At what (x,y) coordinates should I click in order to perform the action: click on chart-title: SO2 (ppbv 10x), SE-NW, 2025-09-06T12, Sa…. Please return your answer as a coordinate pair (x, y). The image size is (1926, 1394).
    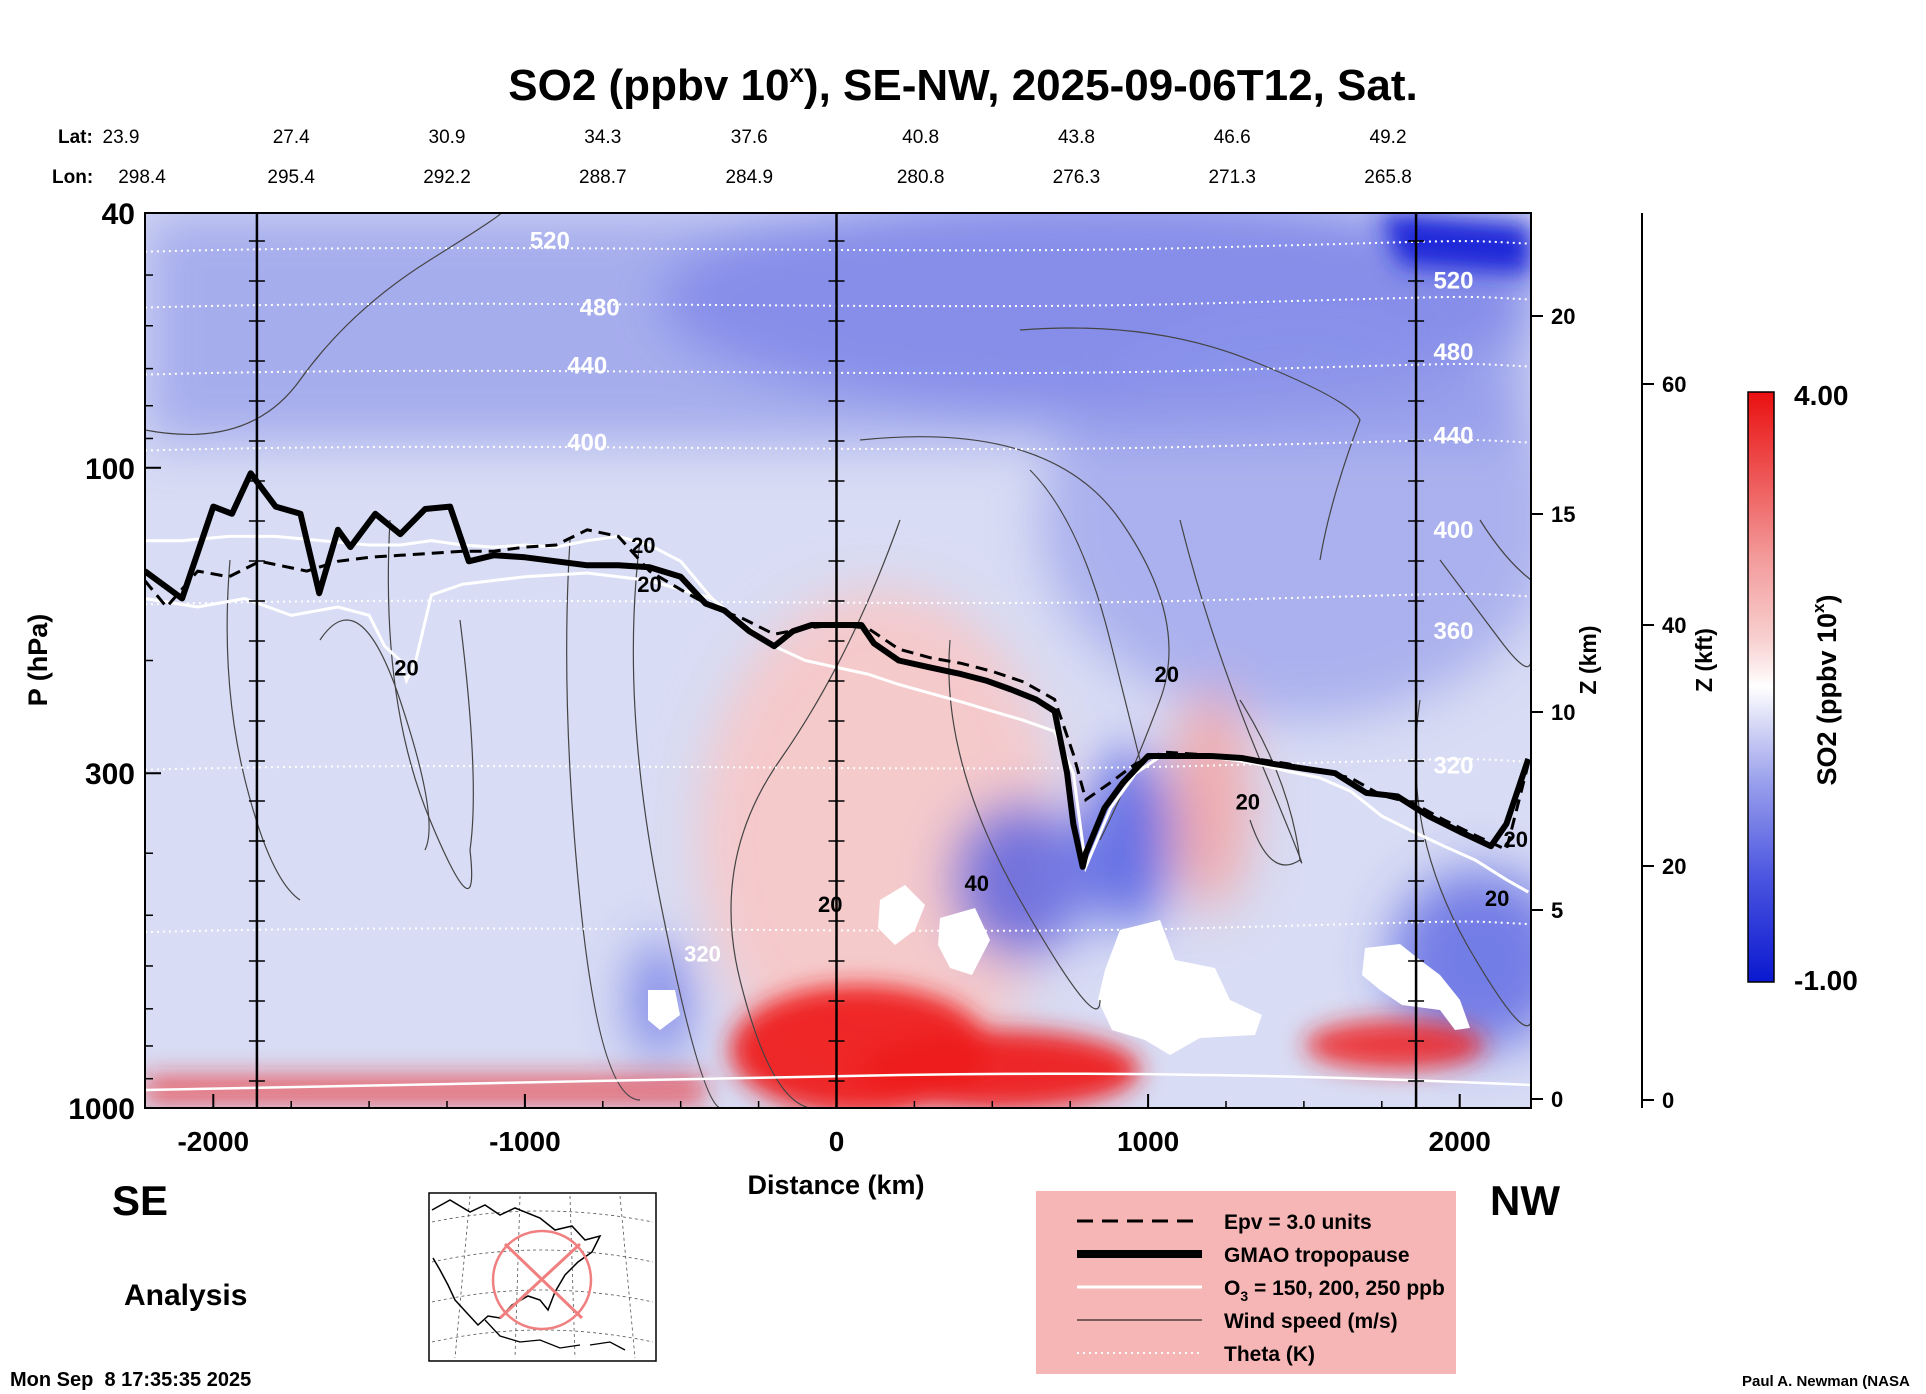
    Looking at the image, I should click on (962, 84).